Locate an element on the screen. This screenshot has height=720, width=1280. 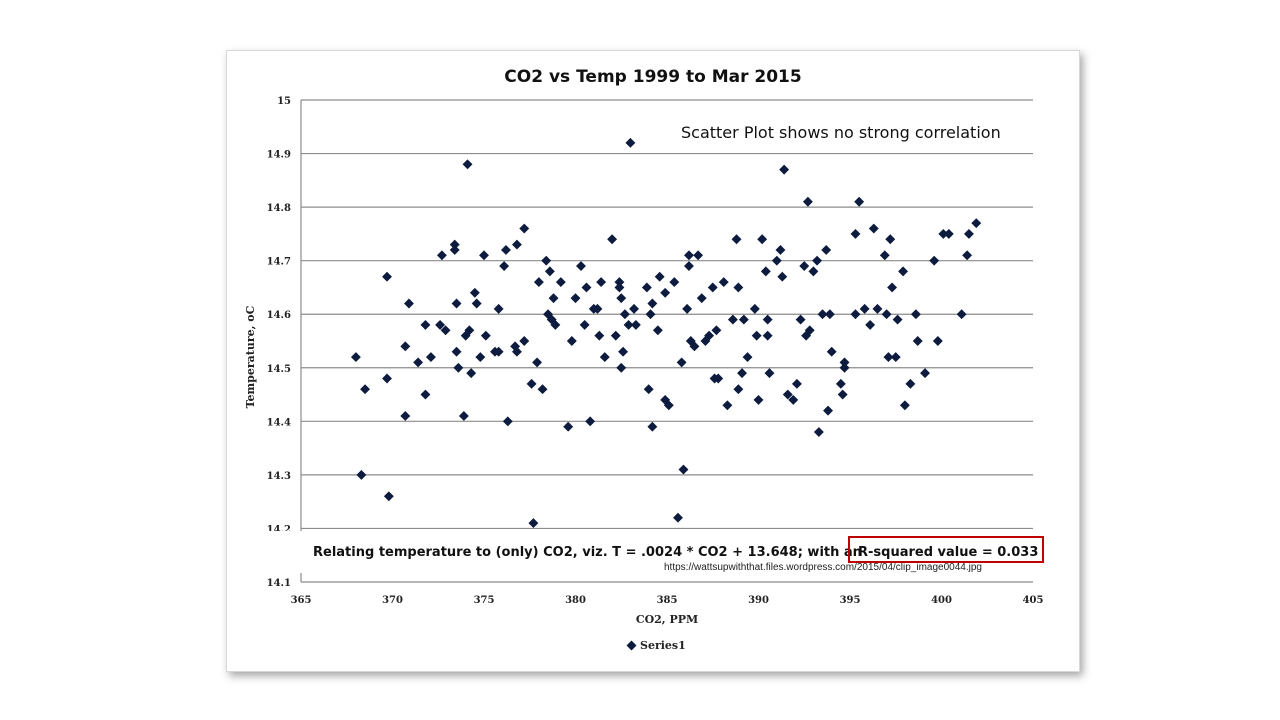
y-tick-label: 14.9 is located at coordinates (279, 155).